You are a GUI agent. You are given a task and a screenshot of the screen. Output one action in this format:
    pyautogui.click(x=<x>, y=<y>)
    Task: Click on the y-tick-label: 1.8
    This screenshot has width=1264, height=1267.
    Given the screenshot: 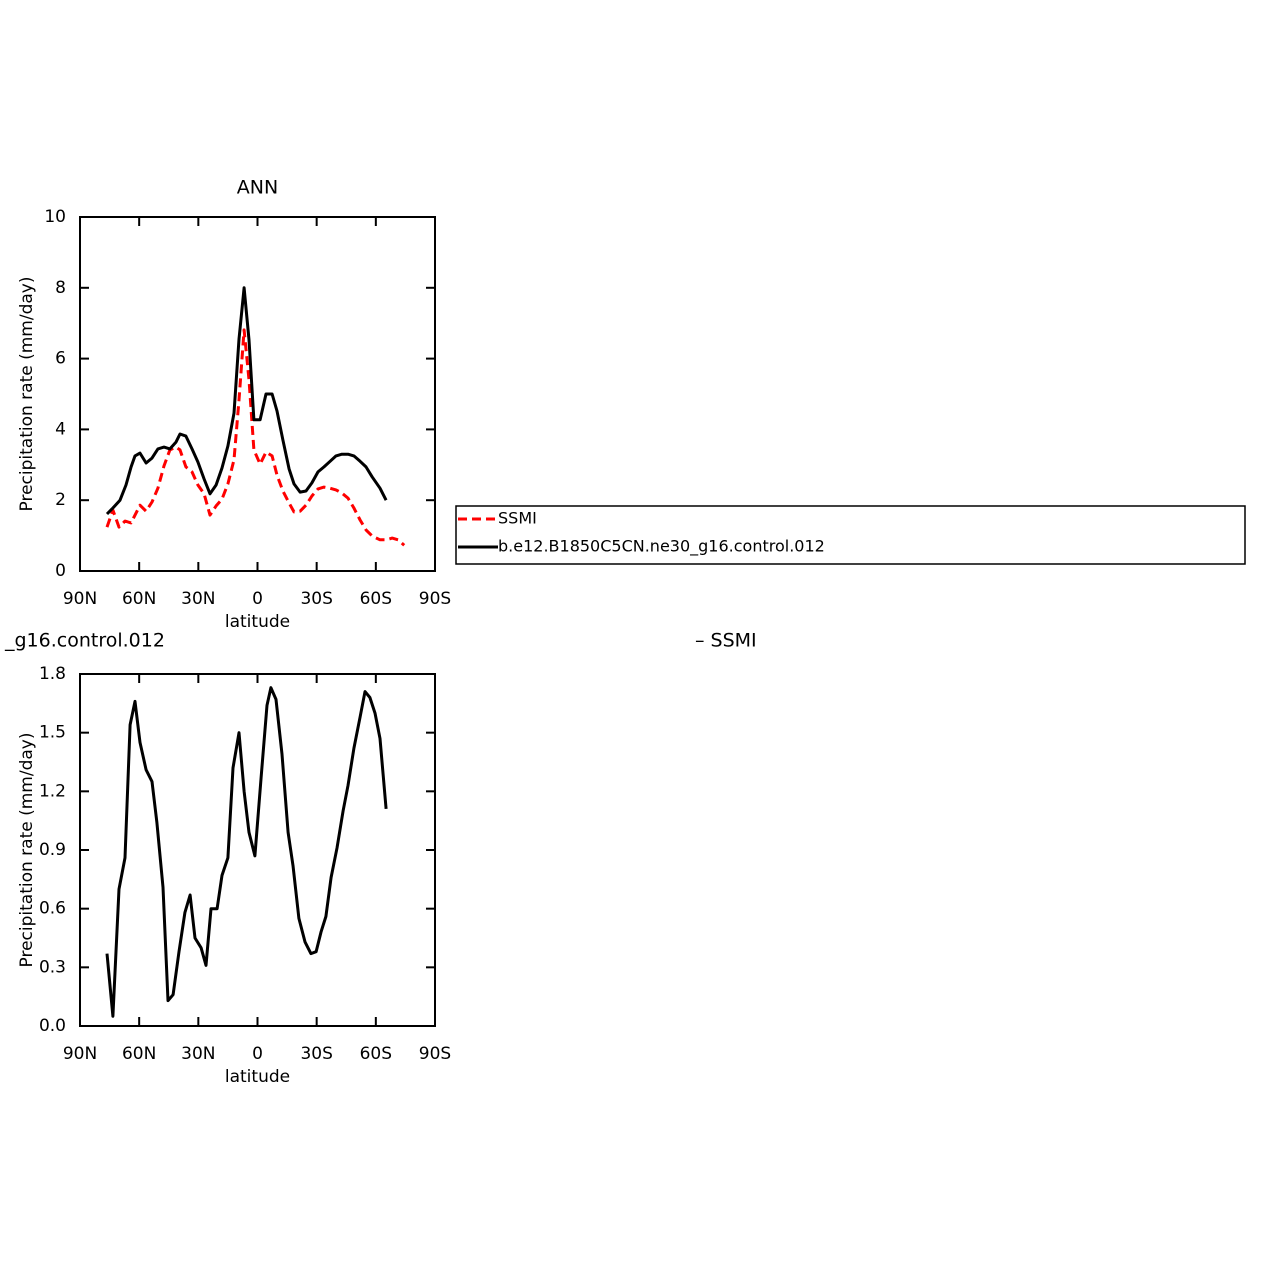 What is the action you would take?
    pyautogui.click(x=52, y=674)
    